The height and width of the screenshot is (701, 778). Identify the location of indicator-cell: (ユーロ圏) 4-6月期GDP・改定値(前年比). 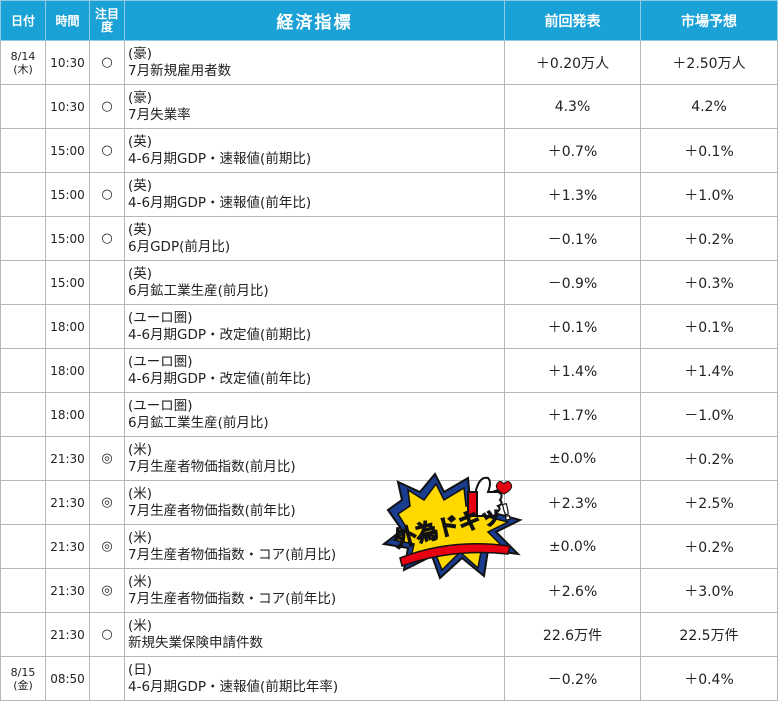
(314, 370).